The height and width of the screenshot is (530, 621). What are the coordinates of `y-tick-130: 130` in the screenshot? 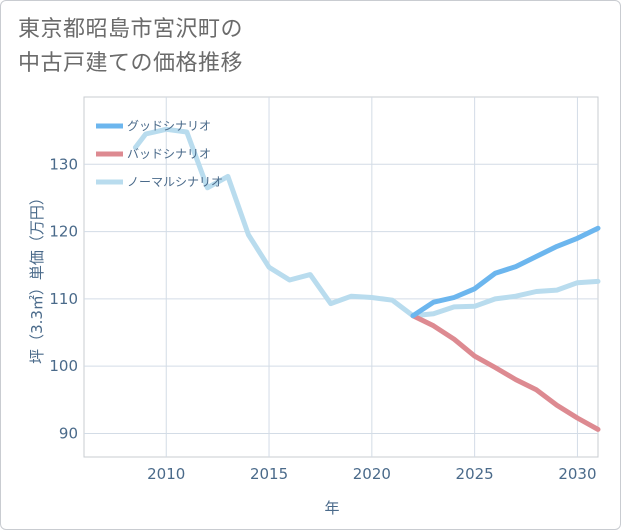 It's located at (63, 164).